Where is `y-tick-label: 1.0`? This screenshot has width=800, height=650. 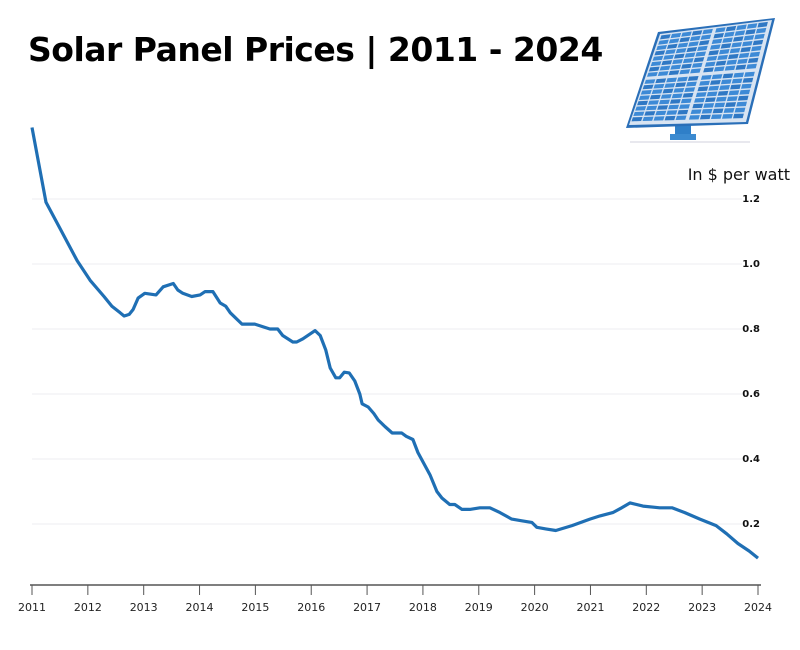 y-tick-label: 1.0 is located at coordinates (751, 264).